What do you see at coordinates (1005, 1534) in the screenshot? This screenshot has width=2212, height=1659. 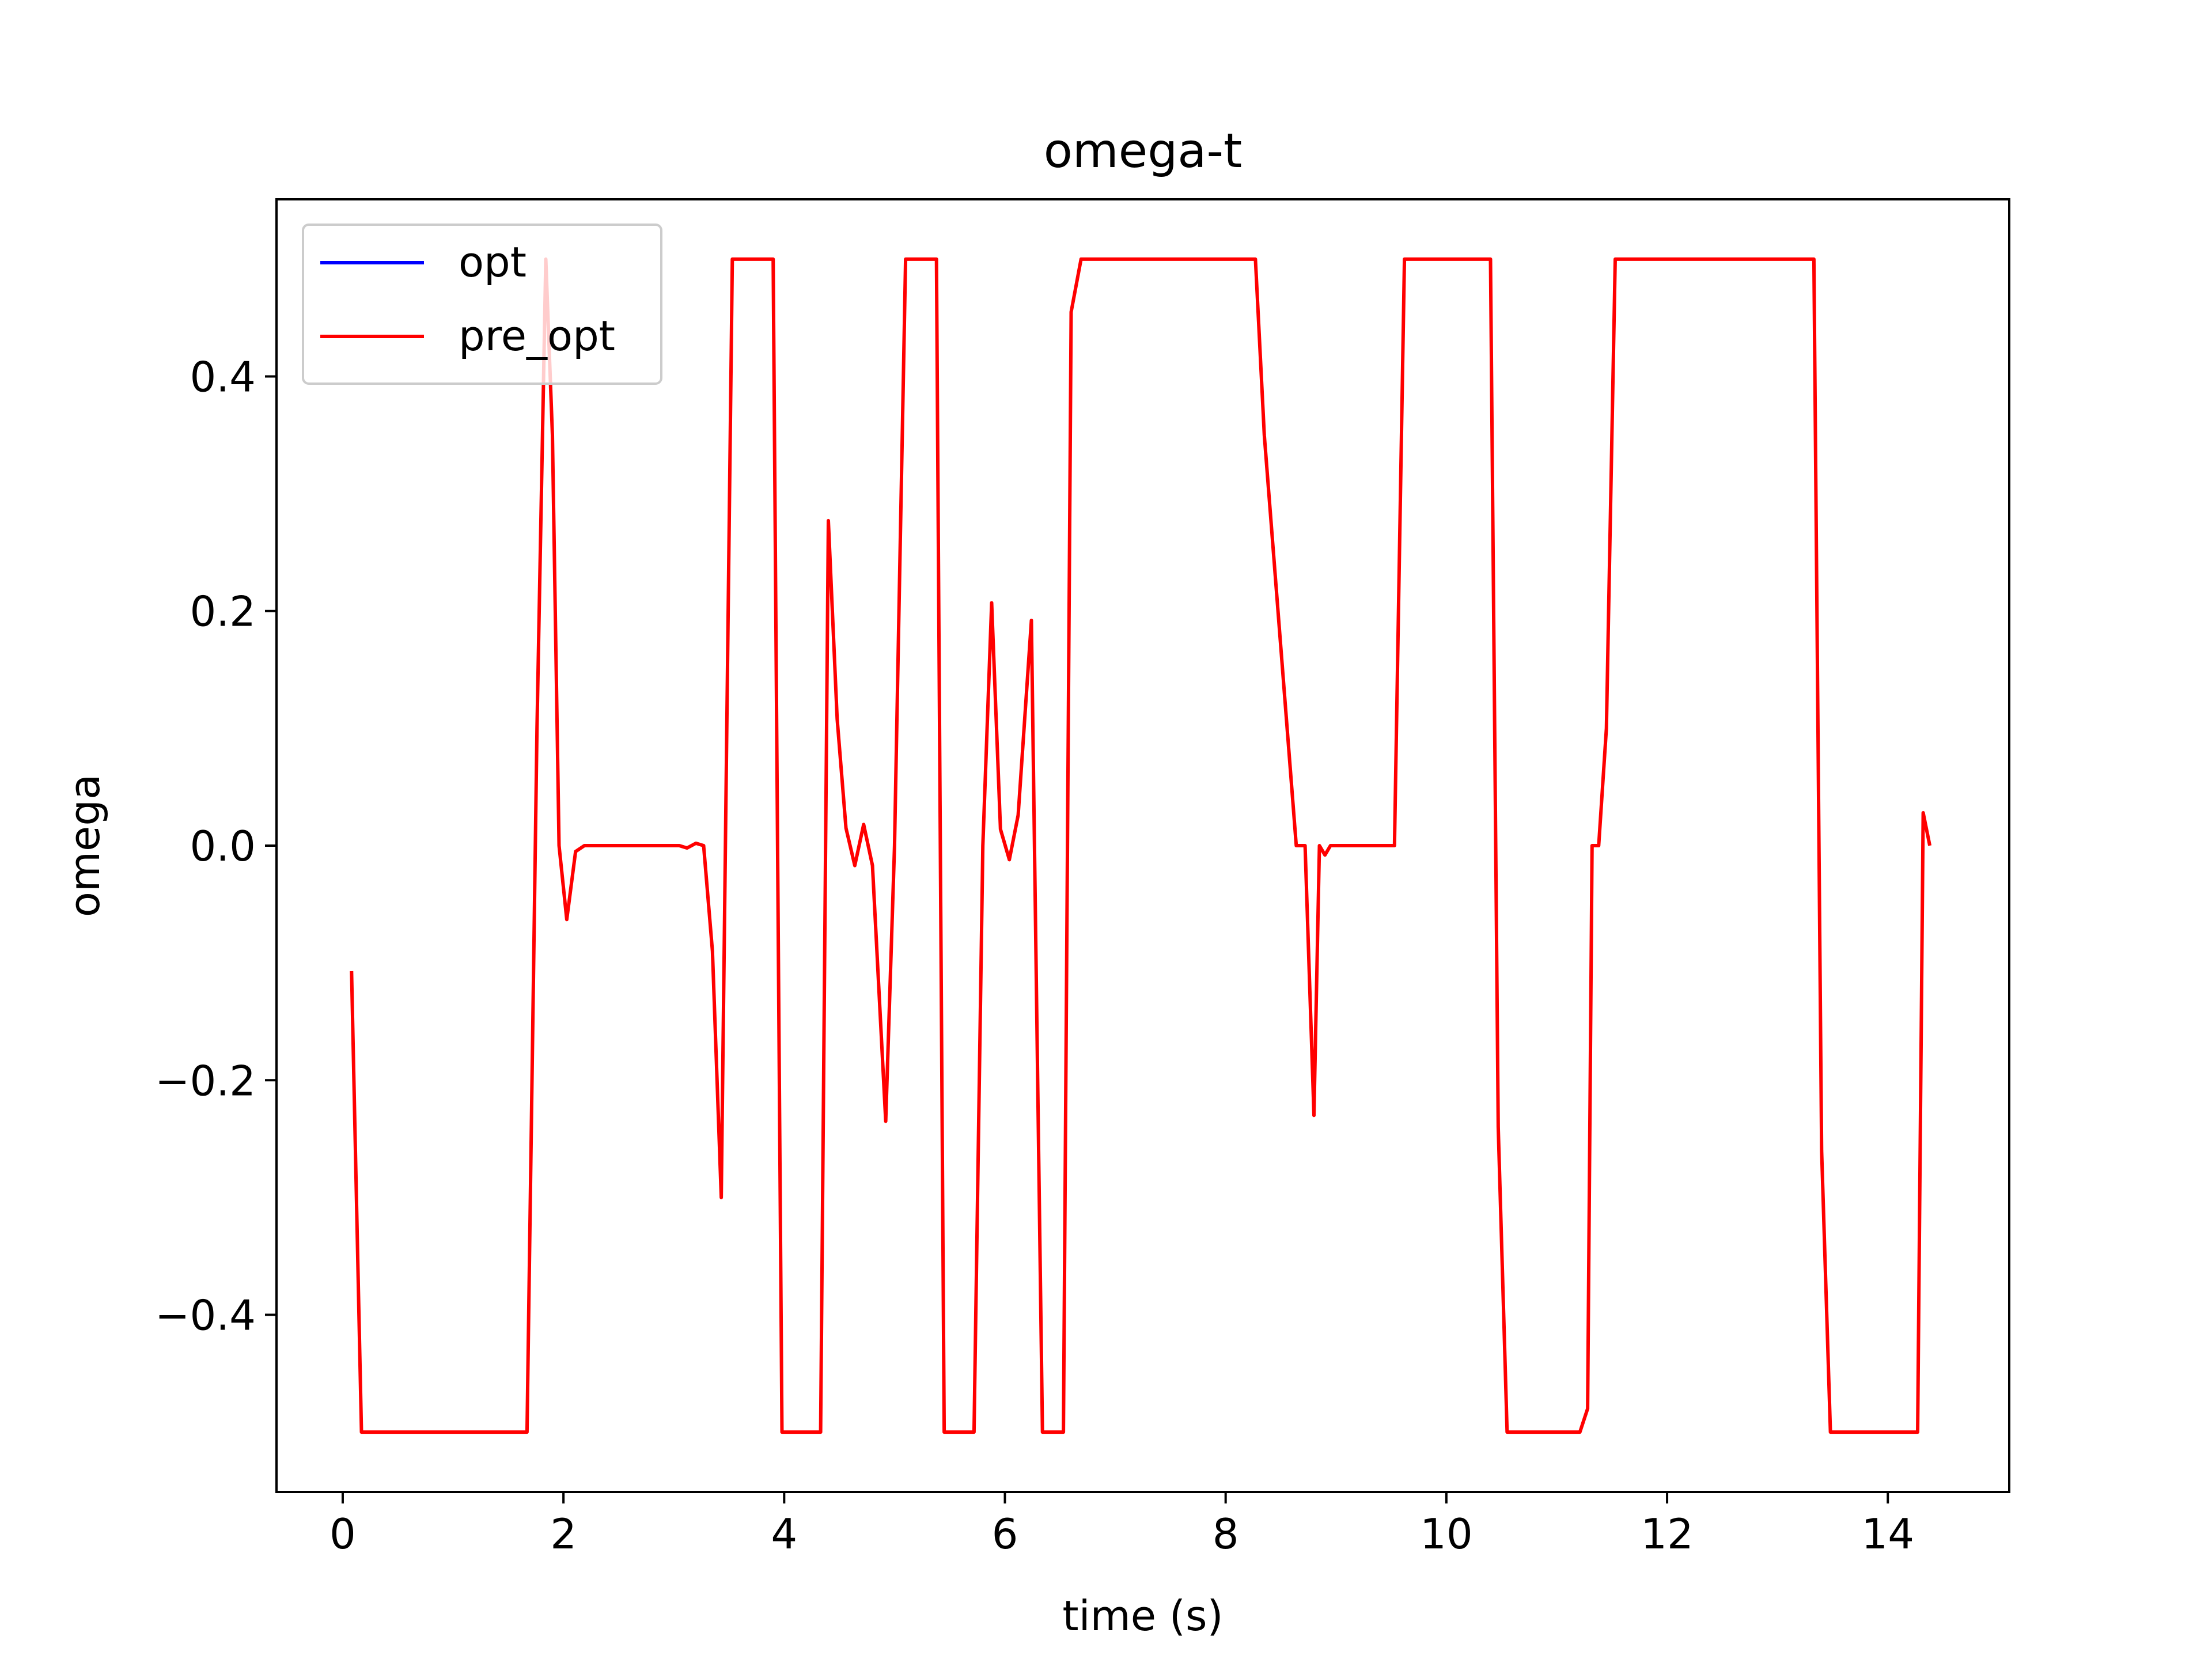 I see `x-tick-label: 6` at bounding box center [1005, 1534].